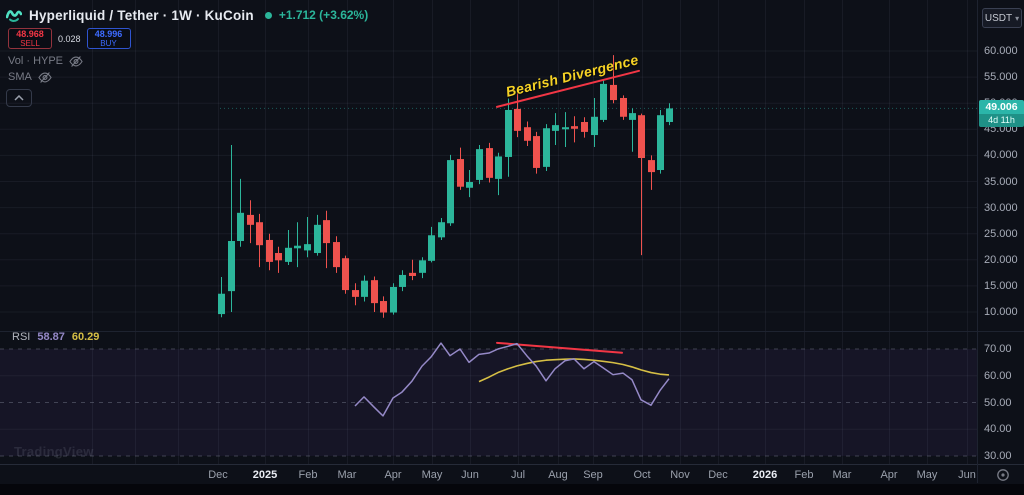  Describe the element at coordinates (593, 475) in the screenshot. I see `time-axis-month-label: Sep` at that location.